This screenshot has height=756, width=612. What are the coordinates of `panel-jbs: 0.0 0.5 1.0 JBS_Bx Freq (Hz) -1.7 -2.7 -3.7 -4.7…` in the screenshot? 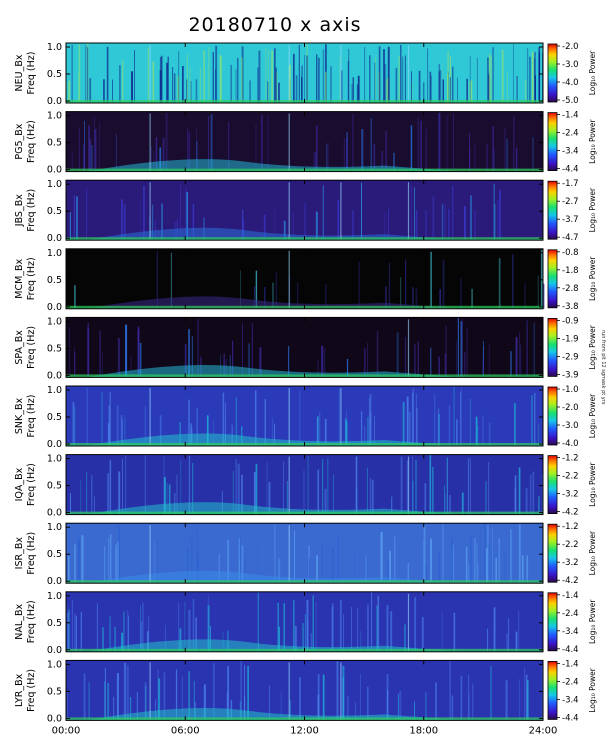 It's located at (305, 211).